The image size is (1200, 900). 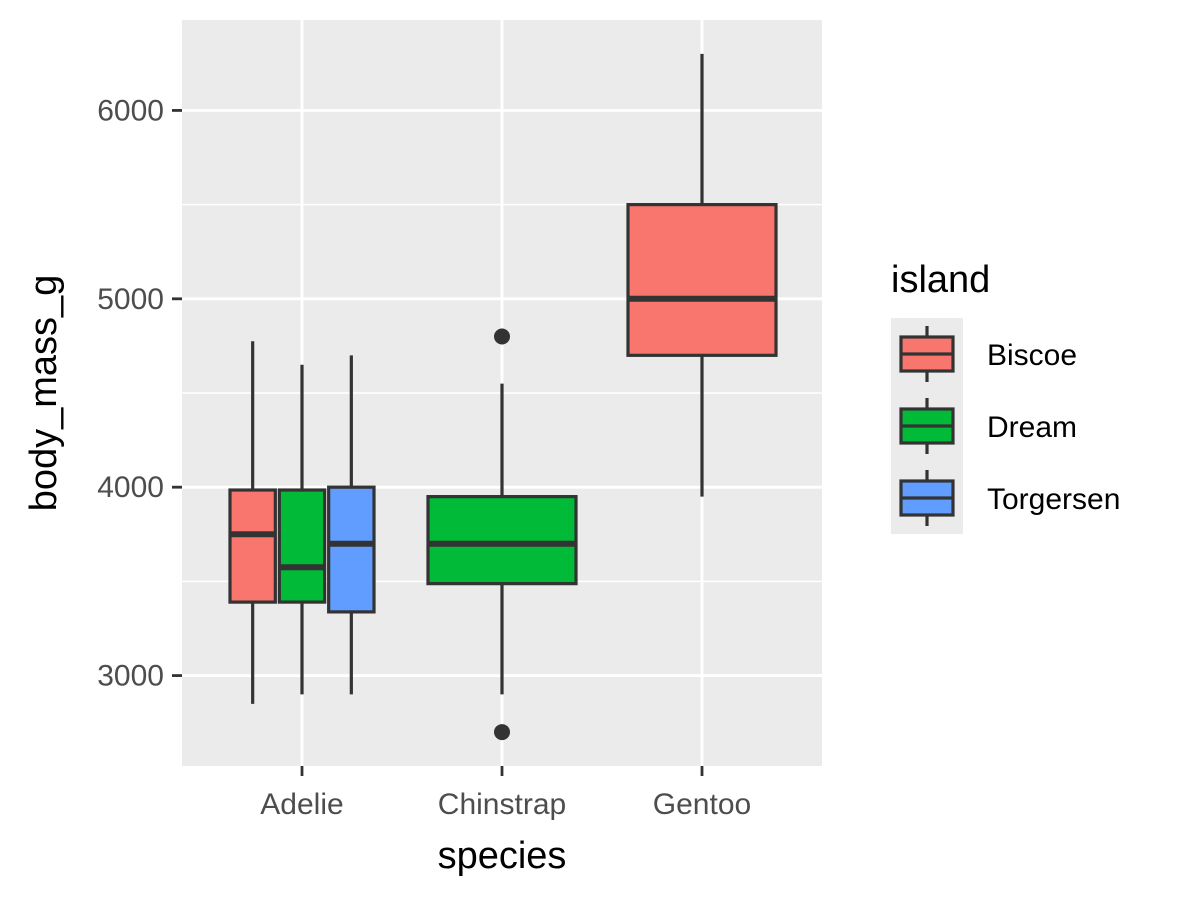 What do you see at coordinates (1005, 396) in the screenshot?
I see `legend: island Biscoe Dream Torgersen` at bounding box center [1005, 396].